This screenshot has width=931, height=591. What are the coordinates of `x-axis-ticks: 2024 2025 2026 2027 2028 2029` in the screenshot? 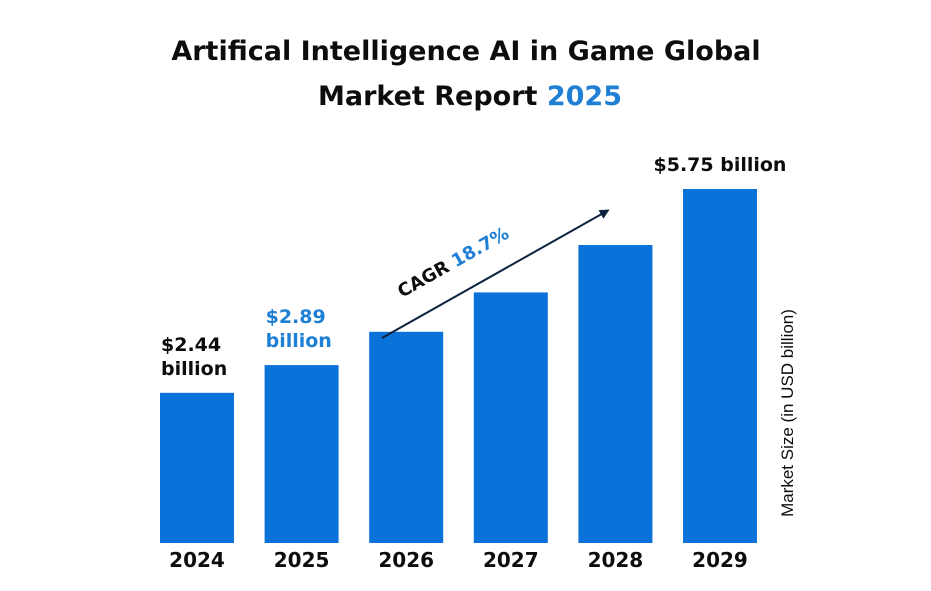 It's located at (458, 560).